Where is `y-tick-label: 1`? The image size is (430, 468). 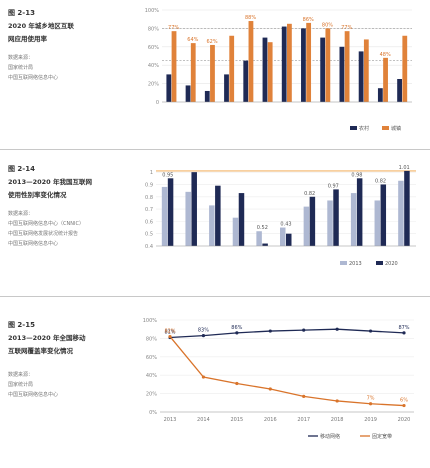
y-tick-label: 1 is located at coordinates (151, 173).